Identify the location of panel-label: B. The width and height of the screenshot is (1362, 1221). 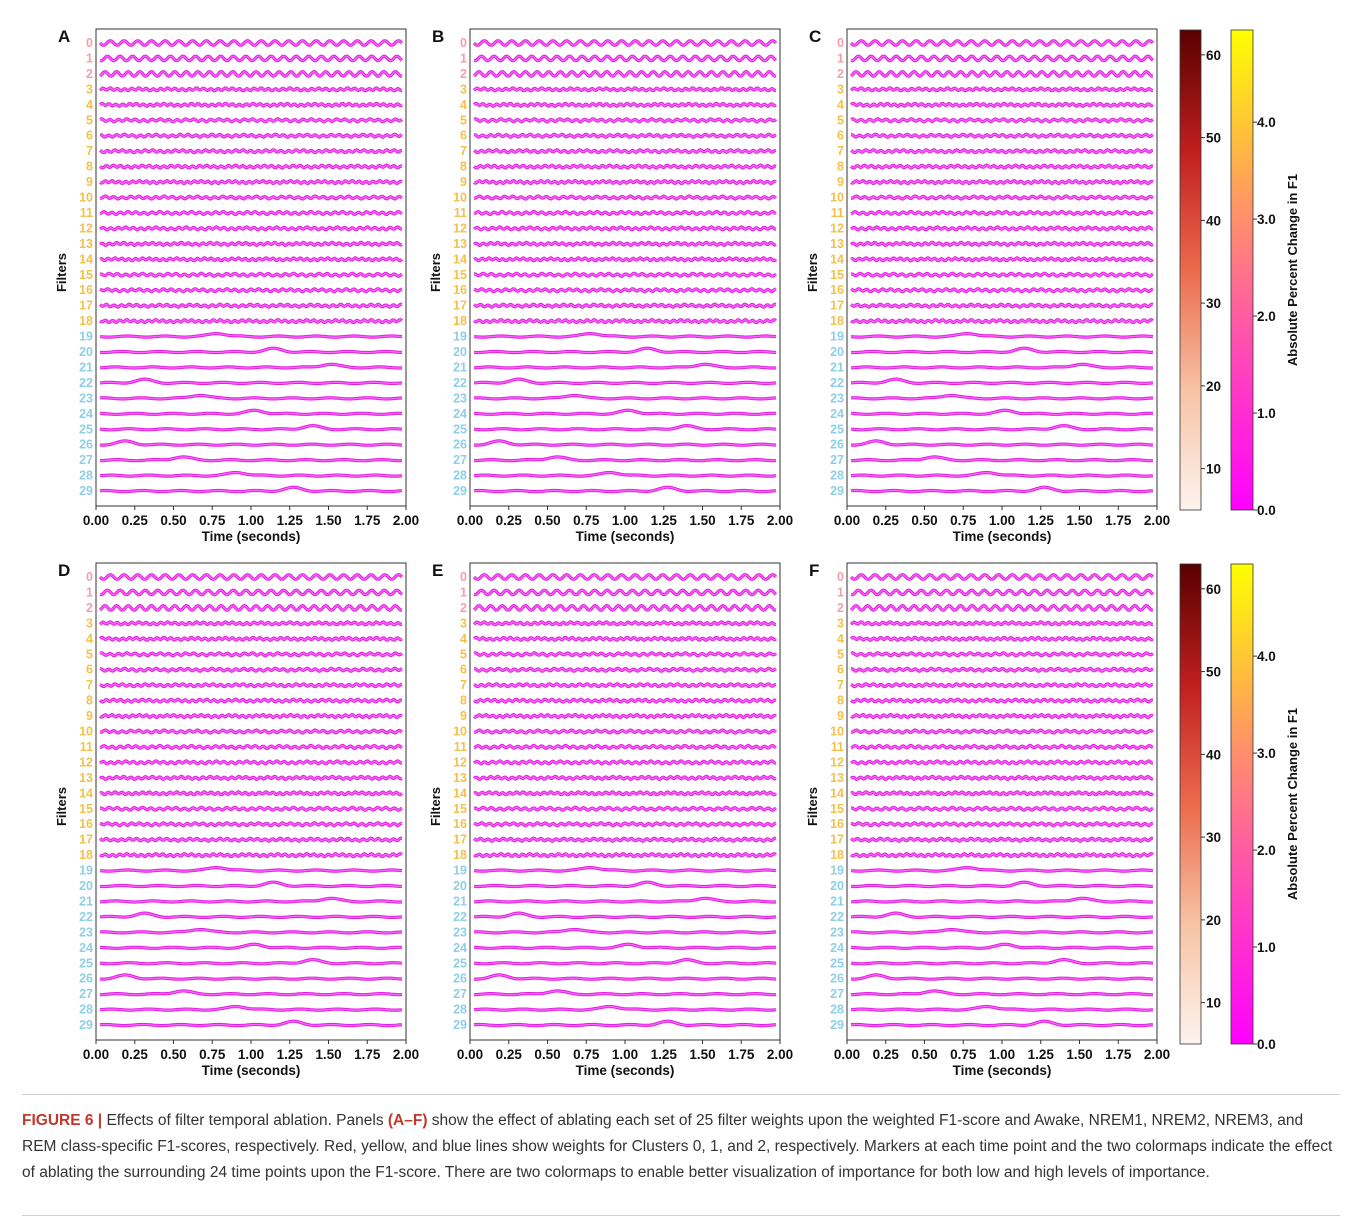
(438, 36).